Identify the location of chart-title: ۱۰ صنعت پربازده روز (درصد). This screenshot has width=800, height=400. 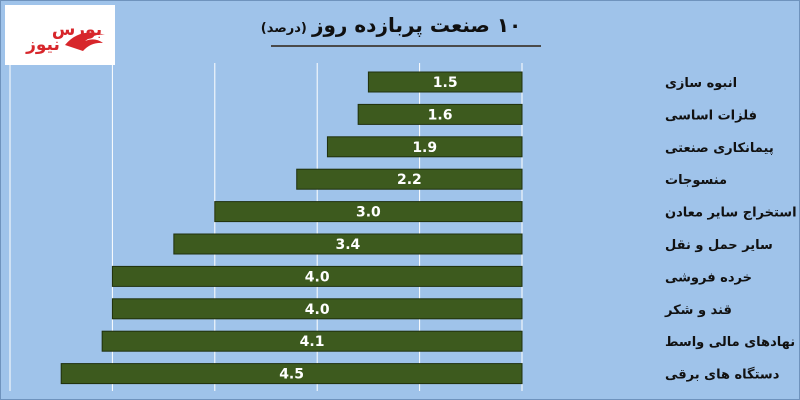
(391, 25).